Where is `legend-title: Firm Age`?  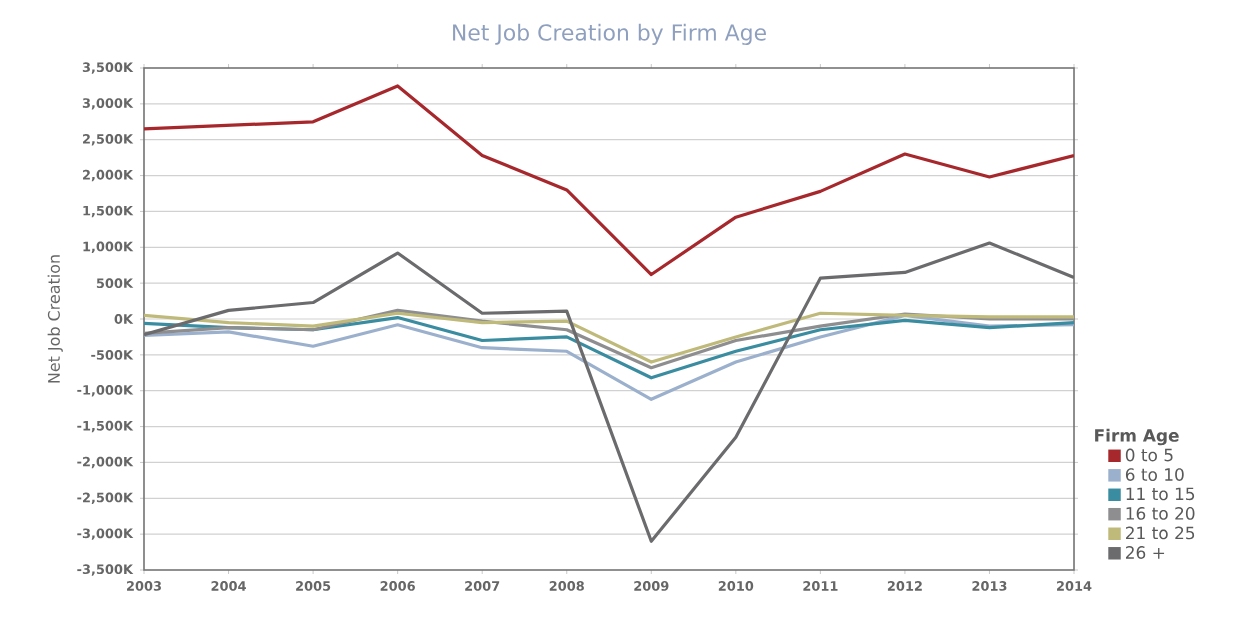 legend-title: Firm Age is located at coordinates (1137, 437).